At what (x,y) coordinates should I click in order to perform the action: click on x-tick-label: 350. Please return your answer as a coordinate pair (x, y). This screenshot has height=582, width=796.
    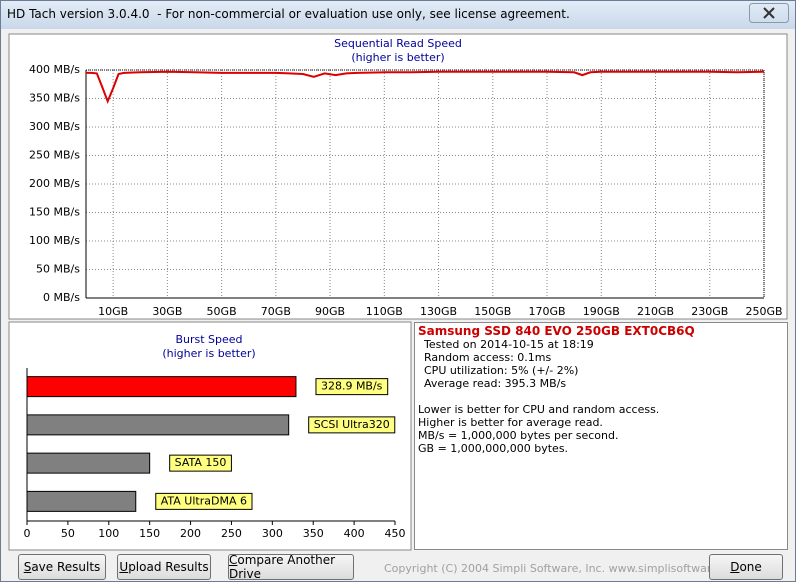
    Looking at the image, I should click on (313, 533).